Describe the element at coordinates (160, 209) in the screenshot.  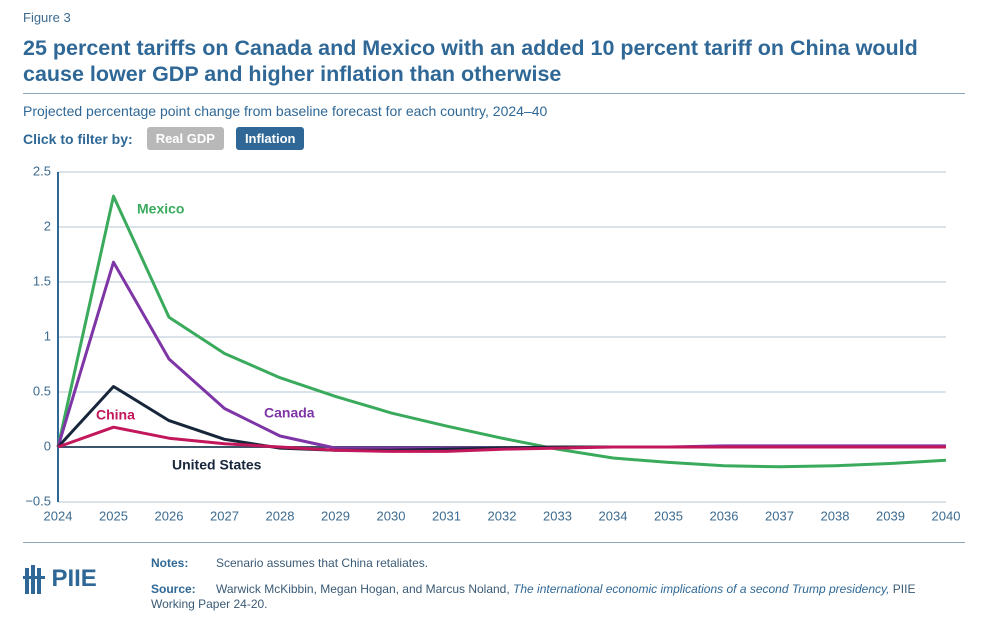
I see `series-label: Mexico` at that location.